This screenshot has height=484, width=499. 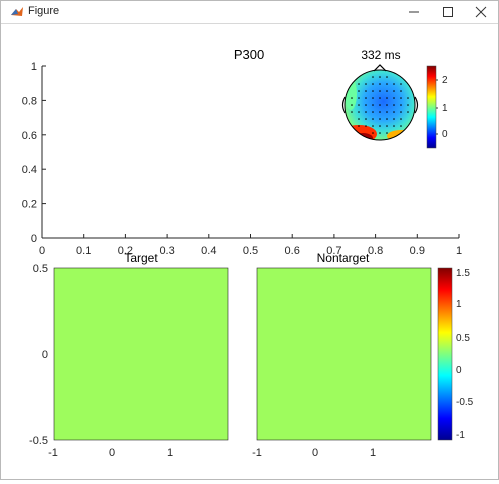 I want to click on bottom-colorbar-tick: 0.5, so click(x=463, y=338).